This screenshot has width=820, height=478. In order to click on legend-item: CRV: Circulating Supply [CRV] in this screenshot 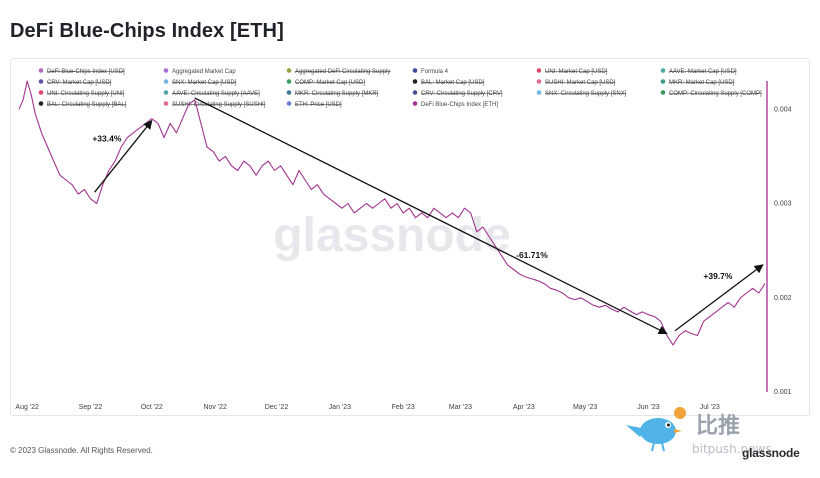, I will do `click(457, 93)`.